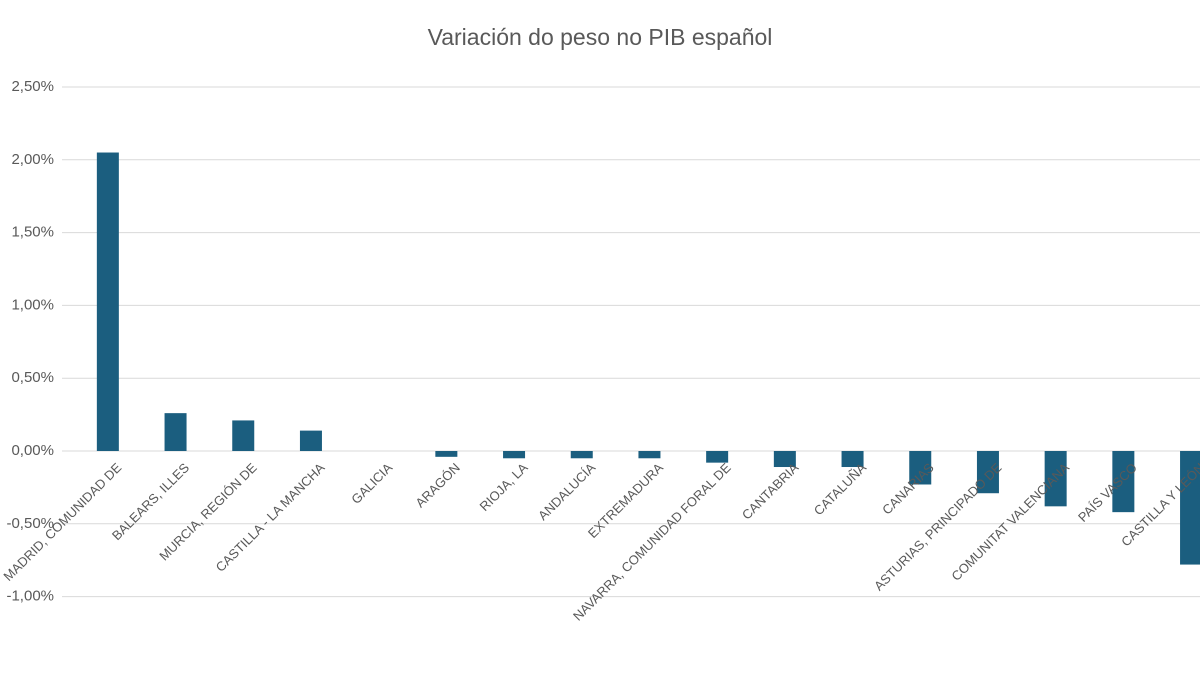  What do you see at coordinates (600, 37) in the screenshot?
I see `chart-title: Variación do peso no PIB español` at bounding box center [600, 37].